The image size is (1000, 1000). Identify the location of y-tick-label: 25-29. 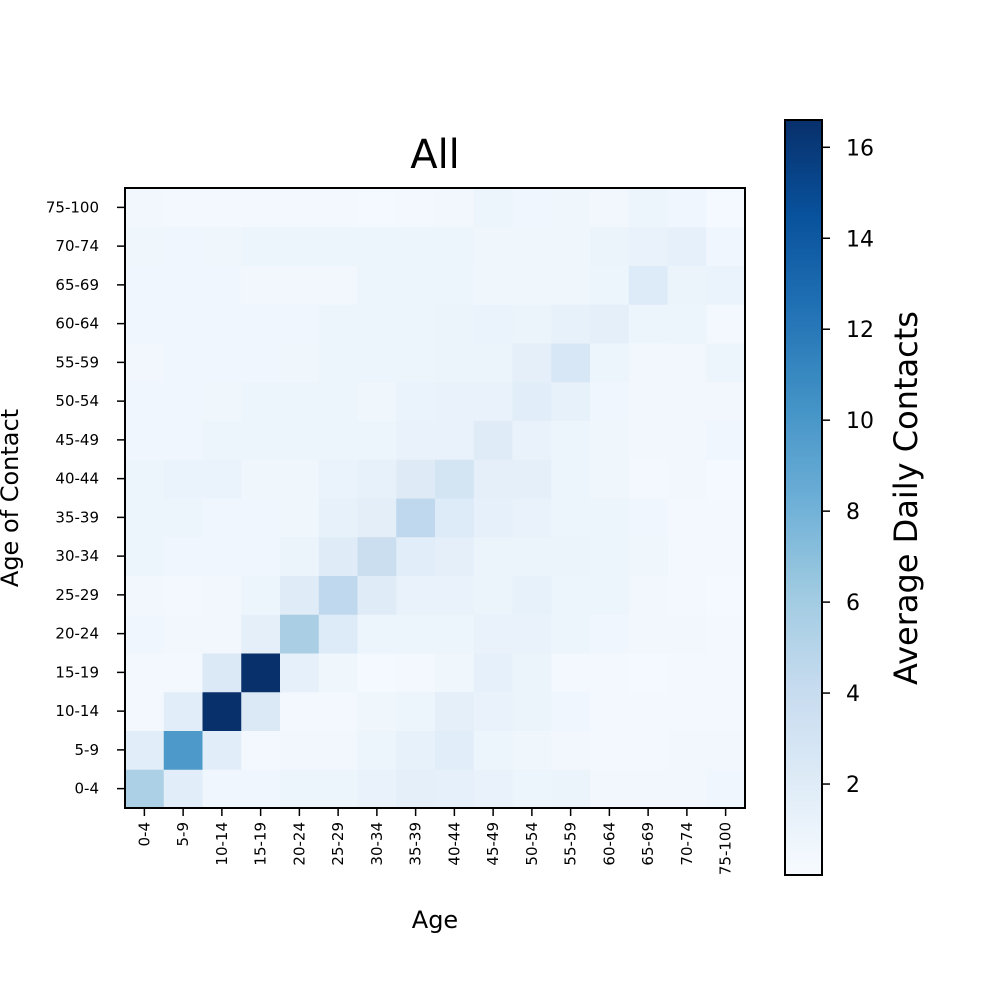
(77, 595).